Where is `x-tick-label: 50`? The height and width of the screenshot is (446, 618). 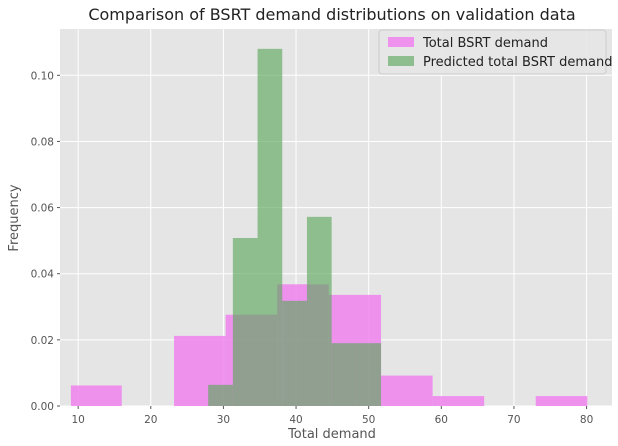 x-tick-label: 50 is located at coordinates (368, 420).